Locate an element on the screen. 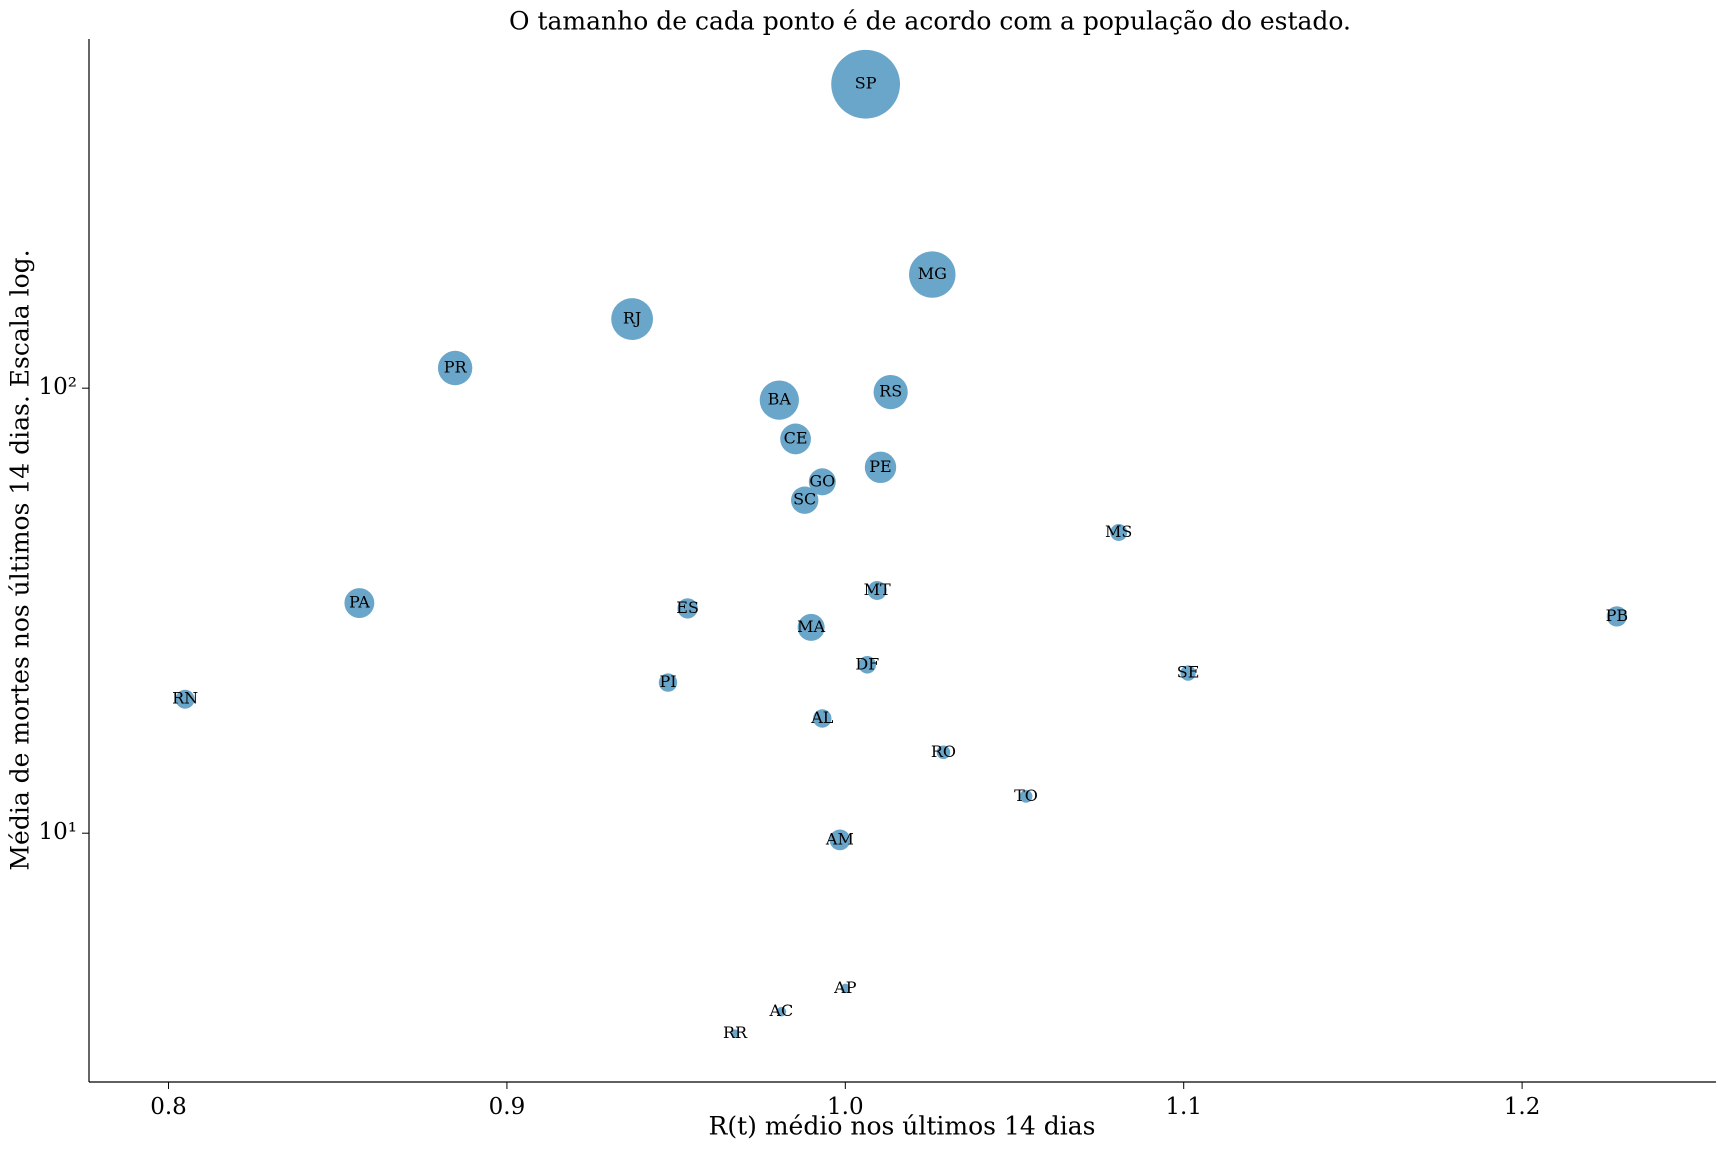  point-label: MA is located at coordinates (811, 626).